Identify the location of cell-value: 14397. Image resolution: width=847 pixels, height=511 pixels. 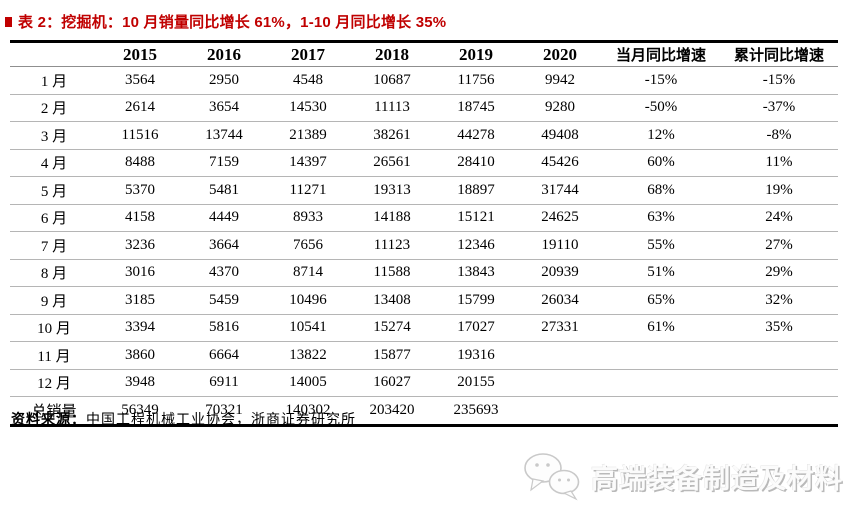
(308, 163).